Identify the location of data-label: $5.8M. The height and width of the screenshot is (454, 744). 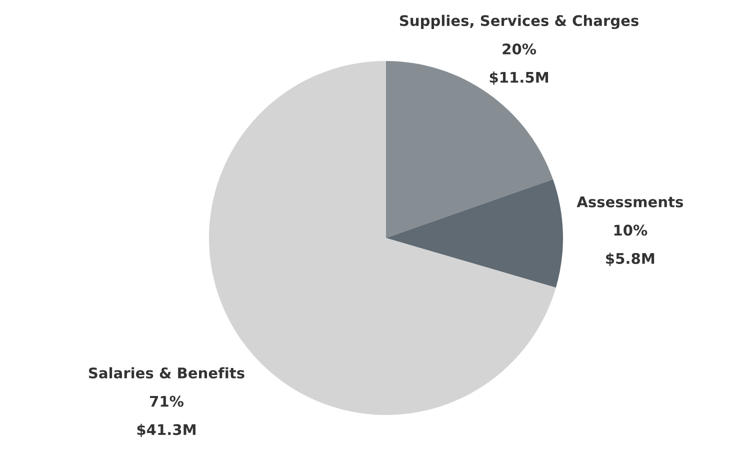
(630, 259).